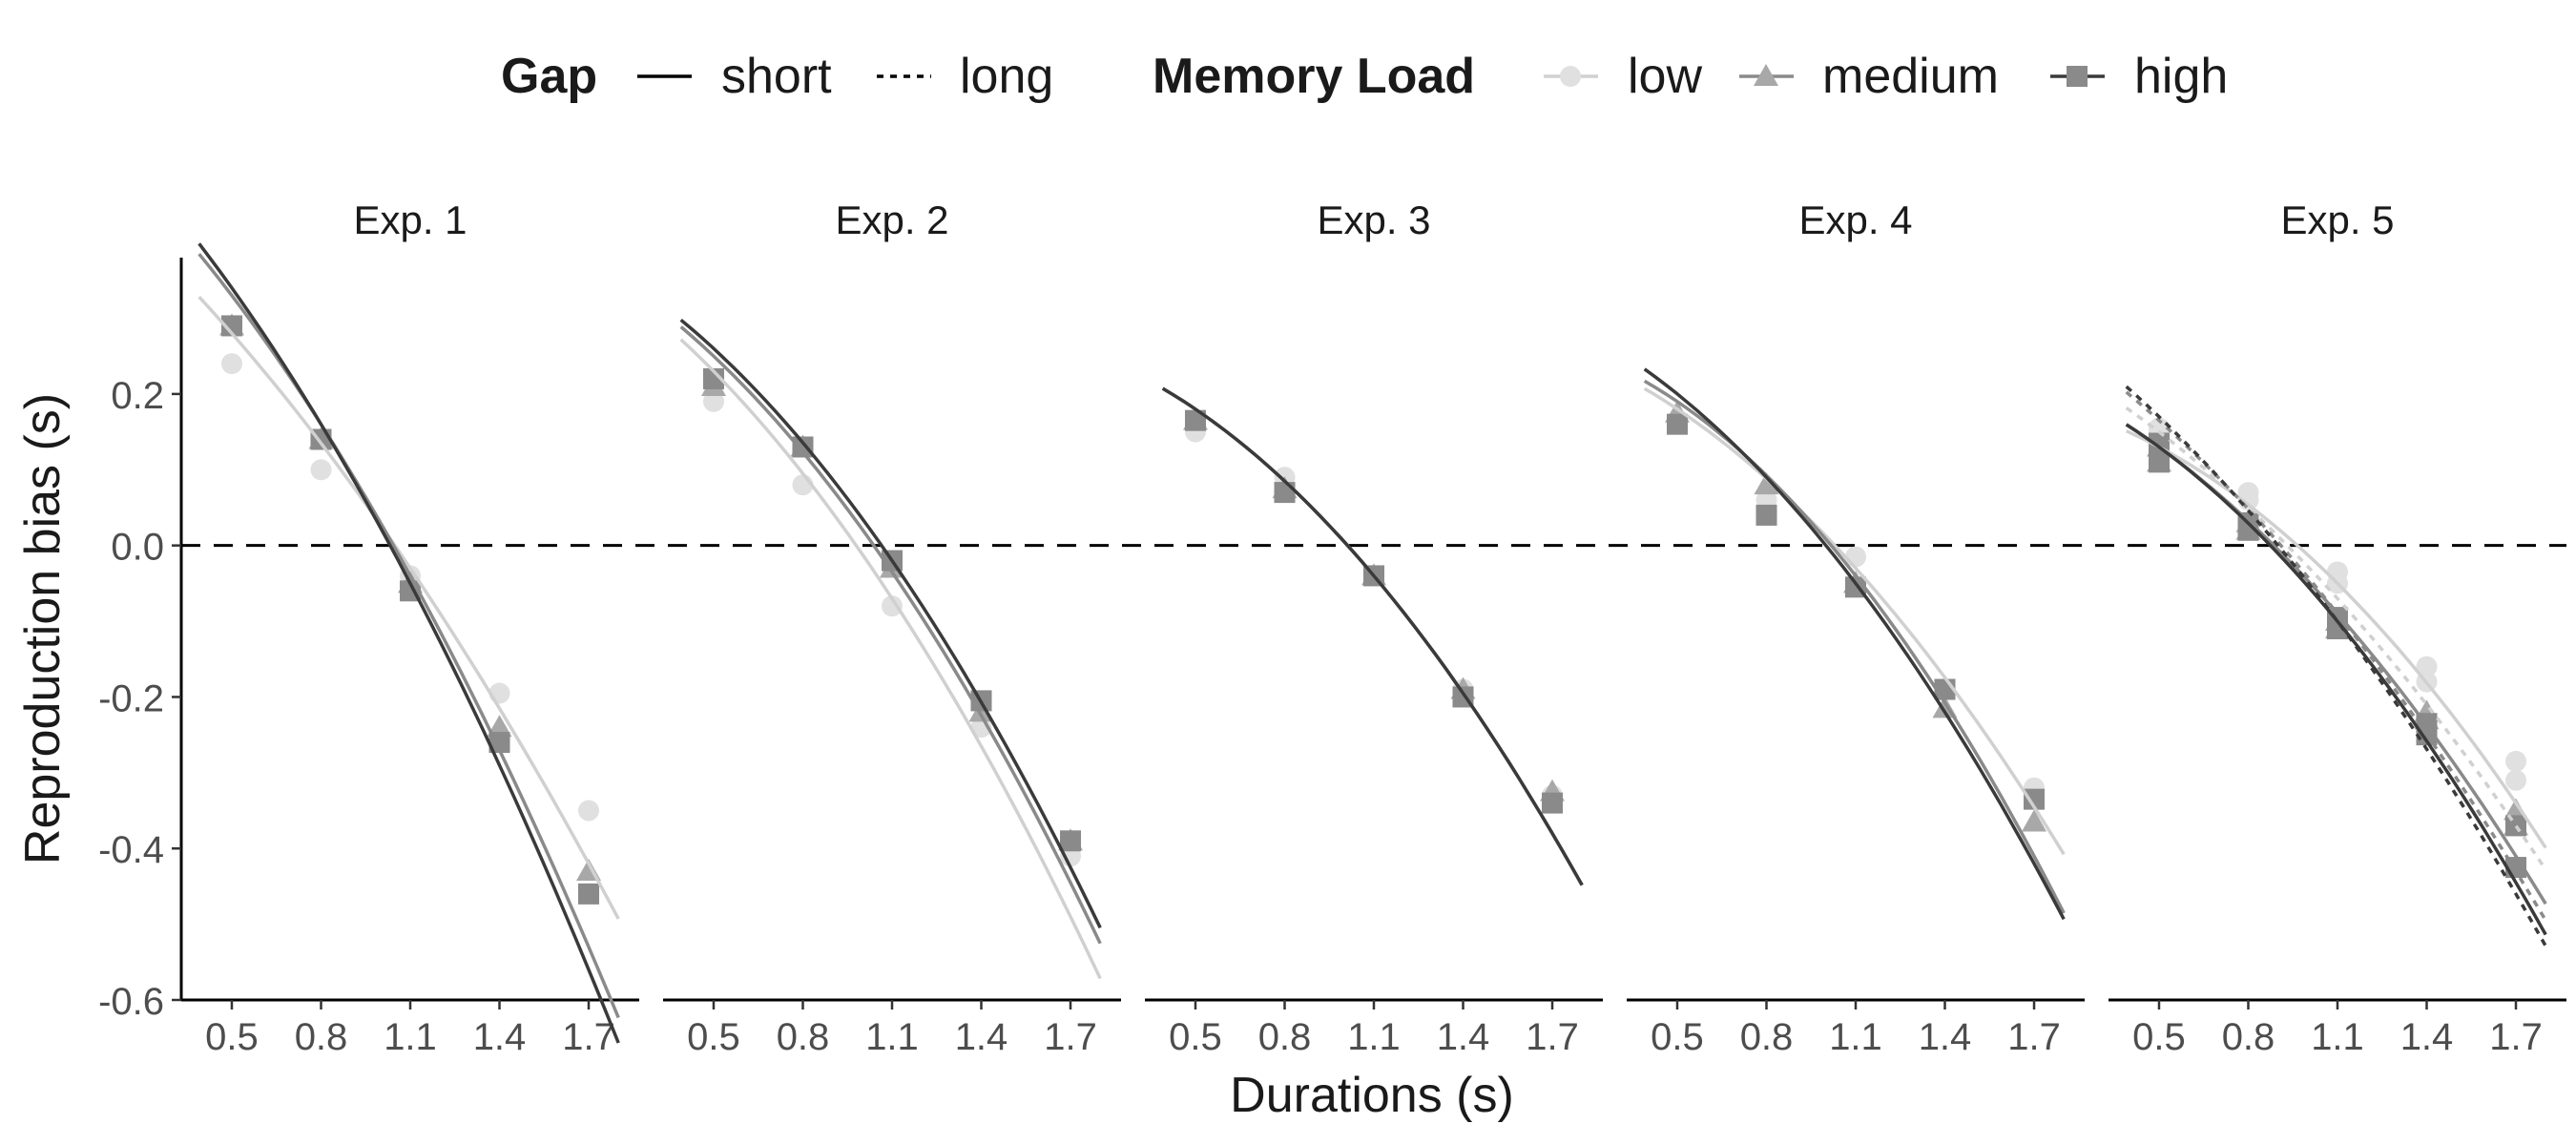  Describe the element at coordinates (776, 76) in the screenshot. I see `legend-label-short: short` at that location.